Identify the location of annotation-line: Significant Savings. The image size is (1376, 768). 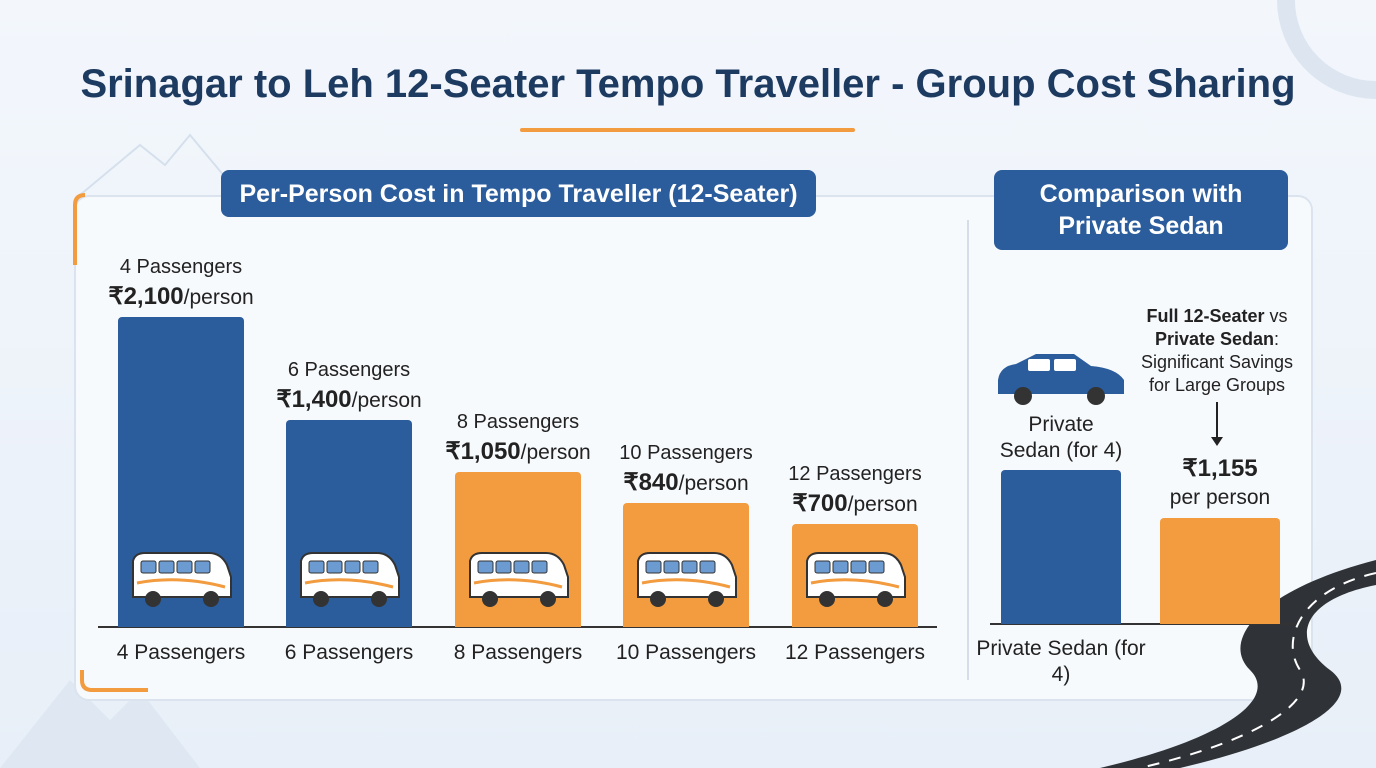
(1217, 362).